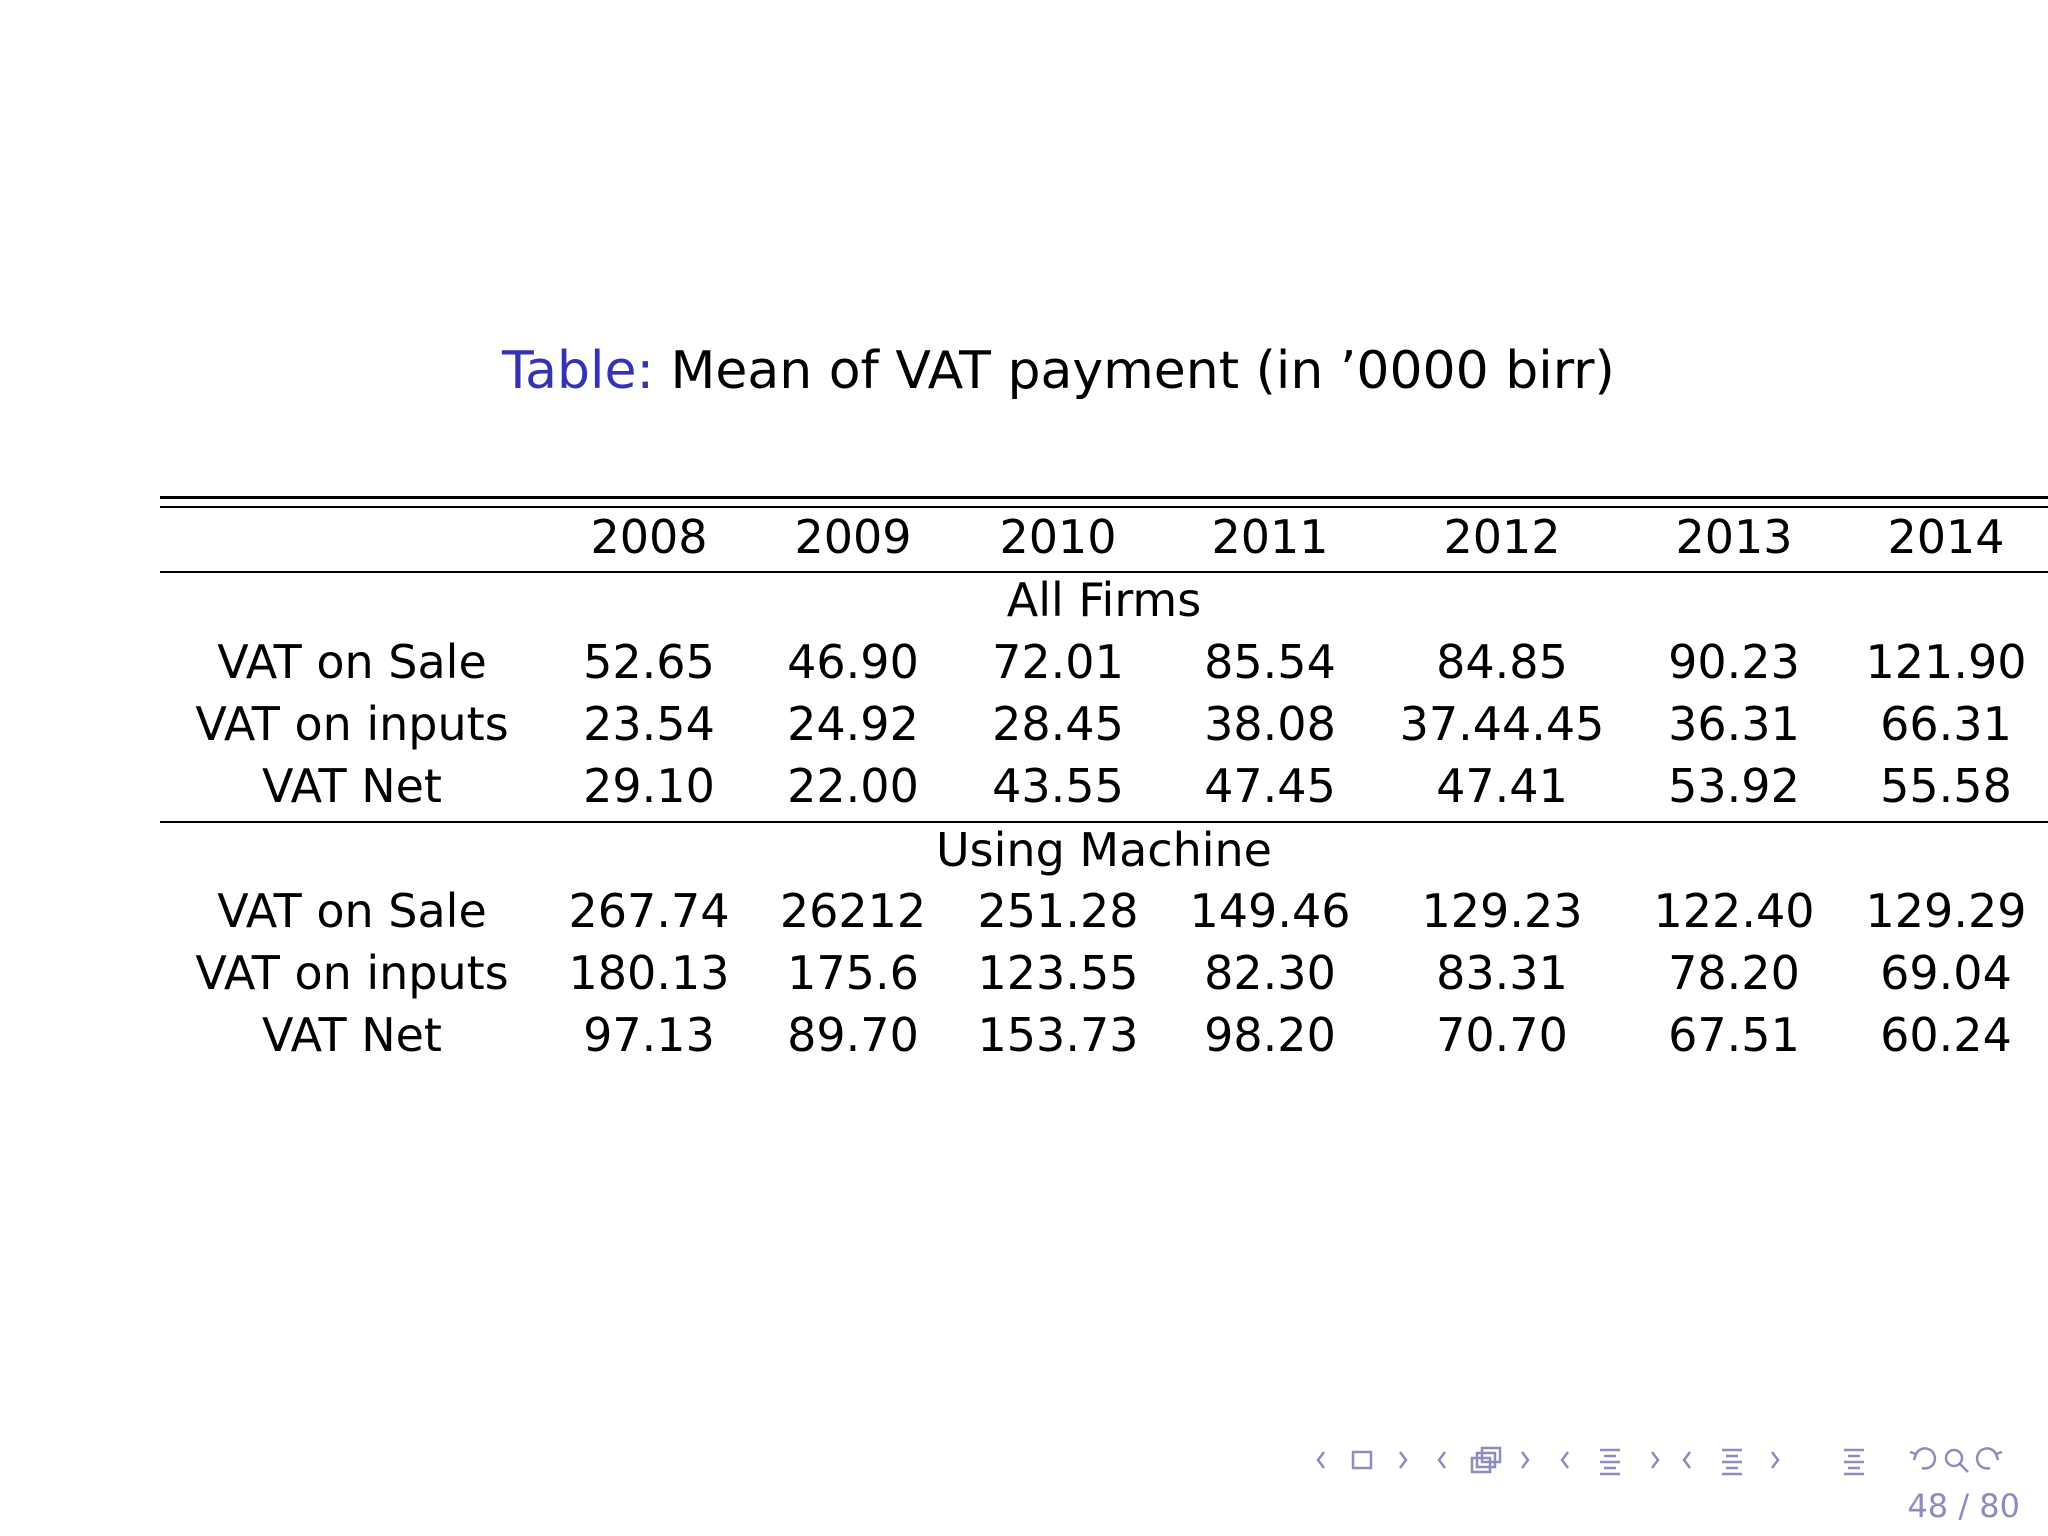 The width and height of the screenshot is (2048, 1536). What do you see at coordinates (1270, 911) in the screenshot?
I see `table-cell: 149.46` at bounding box center [1270, 911].